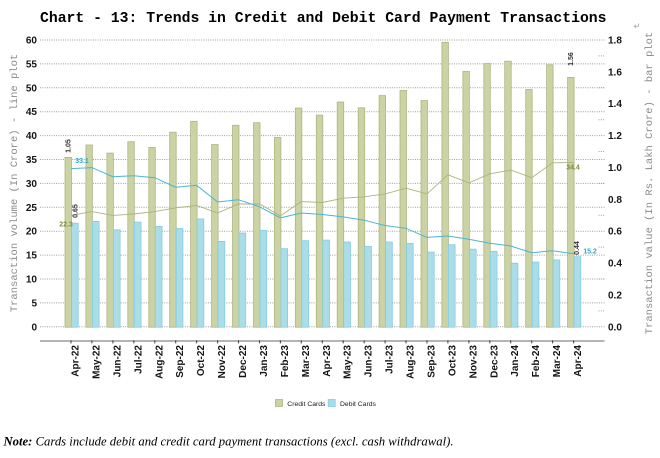 The height and width of the screenshot is (458, 660). Describe the element at coordinates (411, 362) in the screenshot. I see `svg-text: Aug-23` at that location.